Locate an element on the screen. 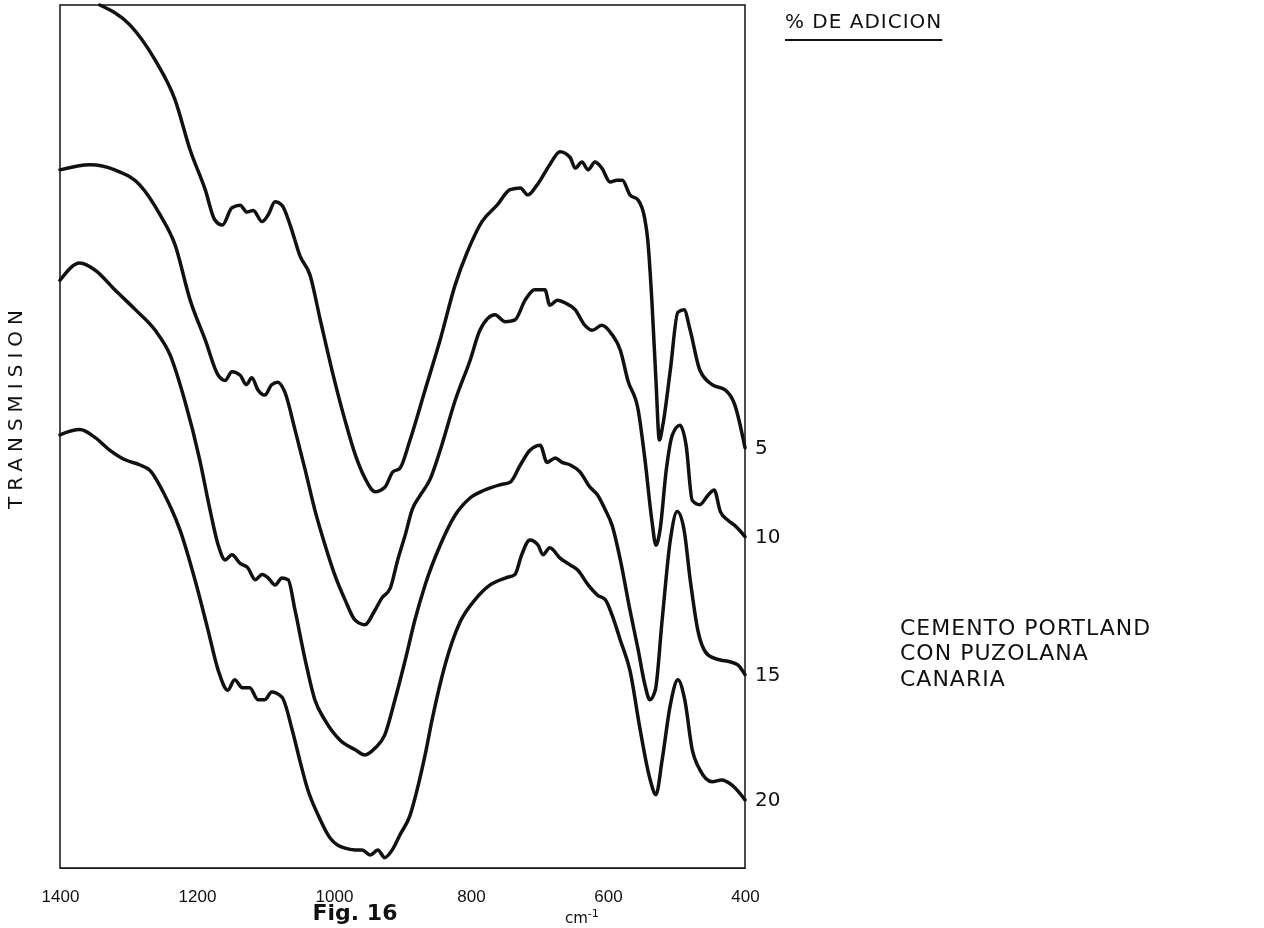 This screenshot has width=1264, height=928. x-axis-title: cm$^{-1}$ is located at coordinates (582, 916).